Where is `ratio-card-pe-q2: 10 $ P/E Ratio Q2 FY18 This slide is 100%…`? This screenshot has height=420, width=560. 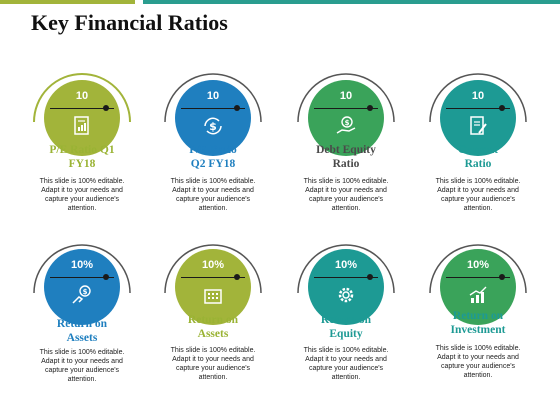
ratio-card-pe-q2: 10 $ P/E Ratio Q2 FY18 This slide is 100%… is located at coordinates (213, 155).